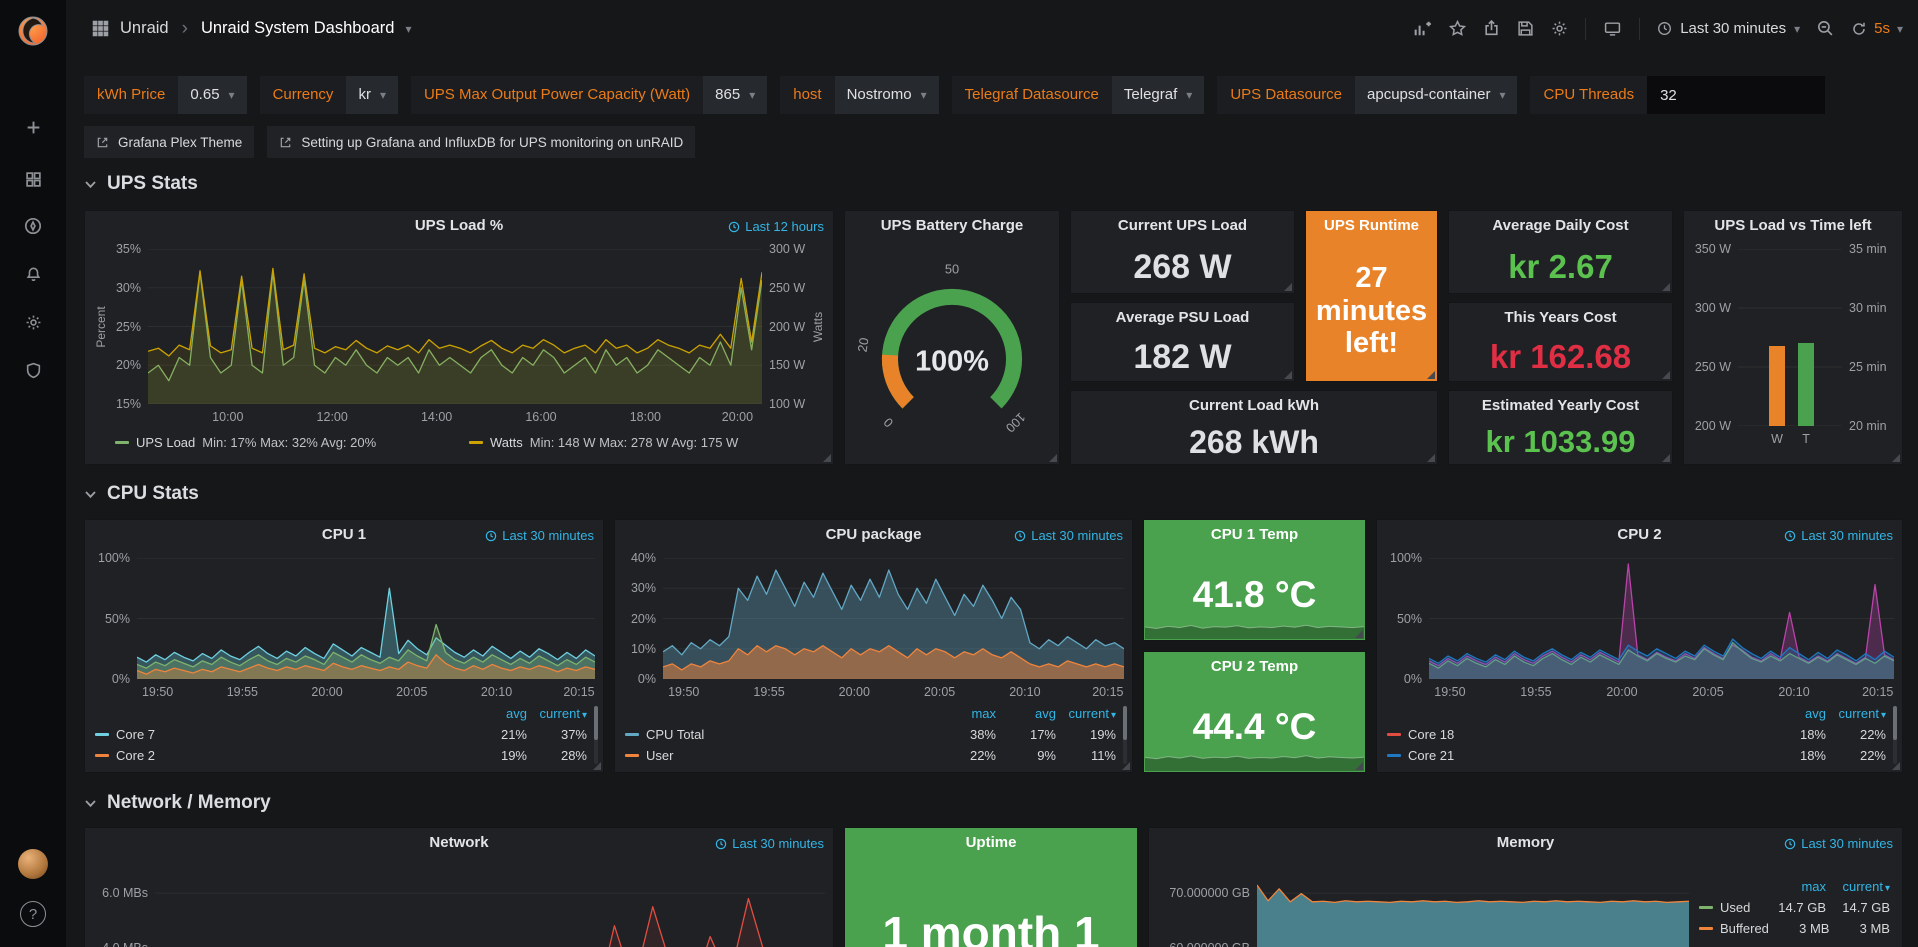 This screenshot has width=1918, height=947. What do you see at coordinates (33, 31) in the screenshot?
I see `grafana-logo-icon` at bounding box center [33, 31].